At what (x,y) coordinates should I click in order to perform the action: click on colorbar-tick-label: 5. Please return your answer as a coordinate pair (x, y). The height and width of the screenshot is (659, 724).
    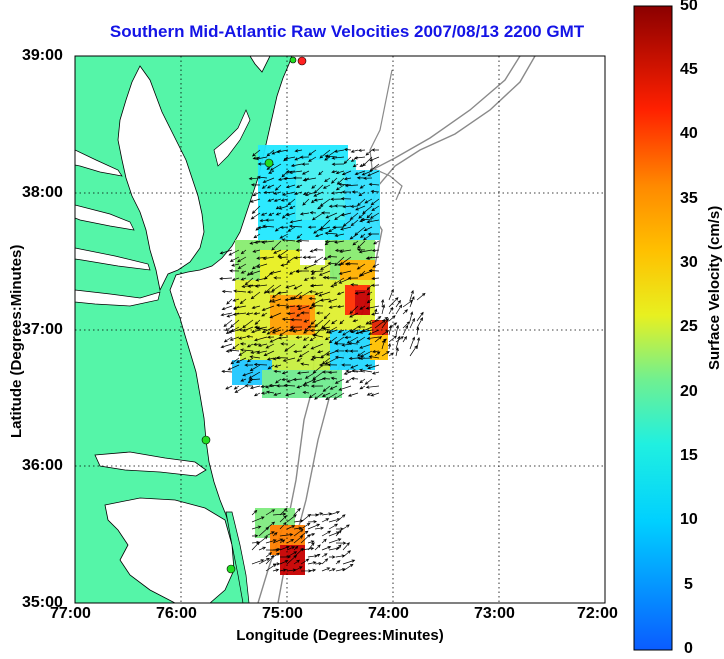
    Looking at the image, I should click on (688, 584).